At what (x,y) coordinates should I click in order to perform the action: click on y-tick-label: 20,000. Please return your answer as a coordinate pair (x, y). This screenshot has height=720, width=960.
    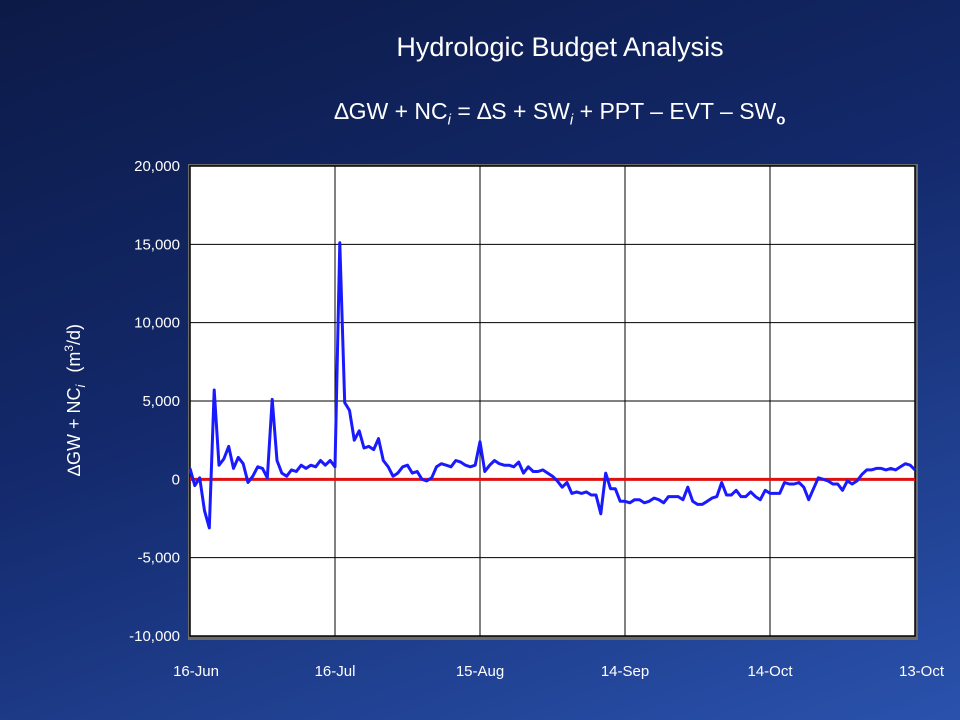
    Looking at the image, I should click on (157, 166).